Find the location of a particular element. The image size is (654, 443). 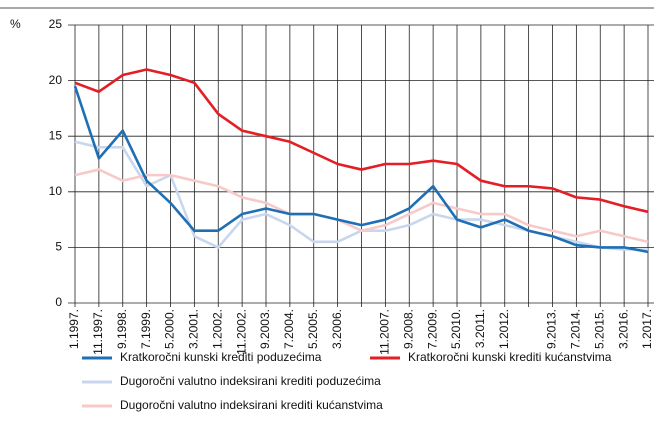

legend-label: Kratkoročni kunski krediti kućanstvima is located at coordinates (510, 357).